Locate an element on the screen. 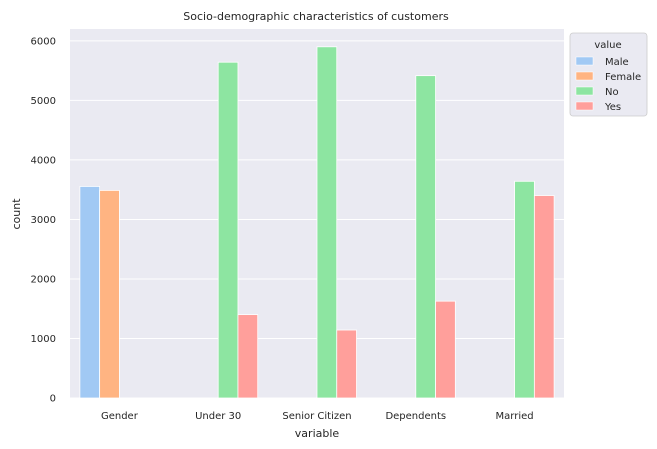 The image size is (657, 449). x-tick-label: Under 30 is located at coordinates (218, 416).